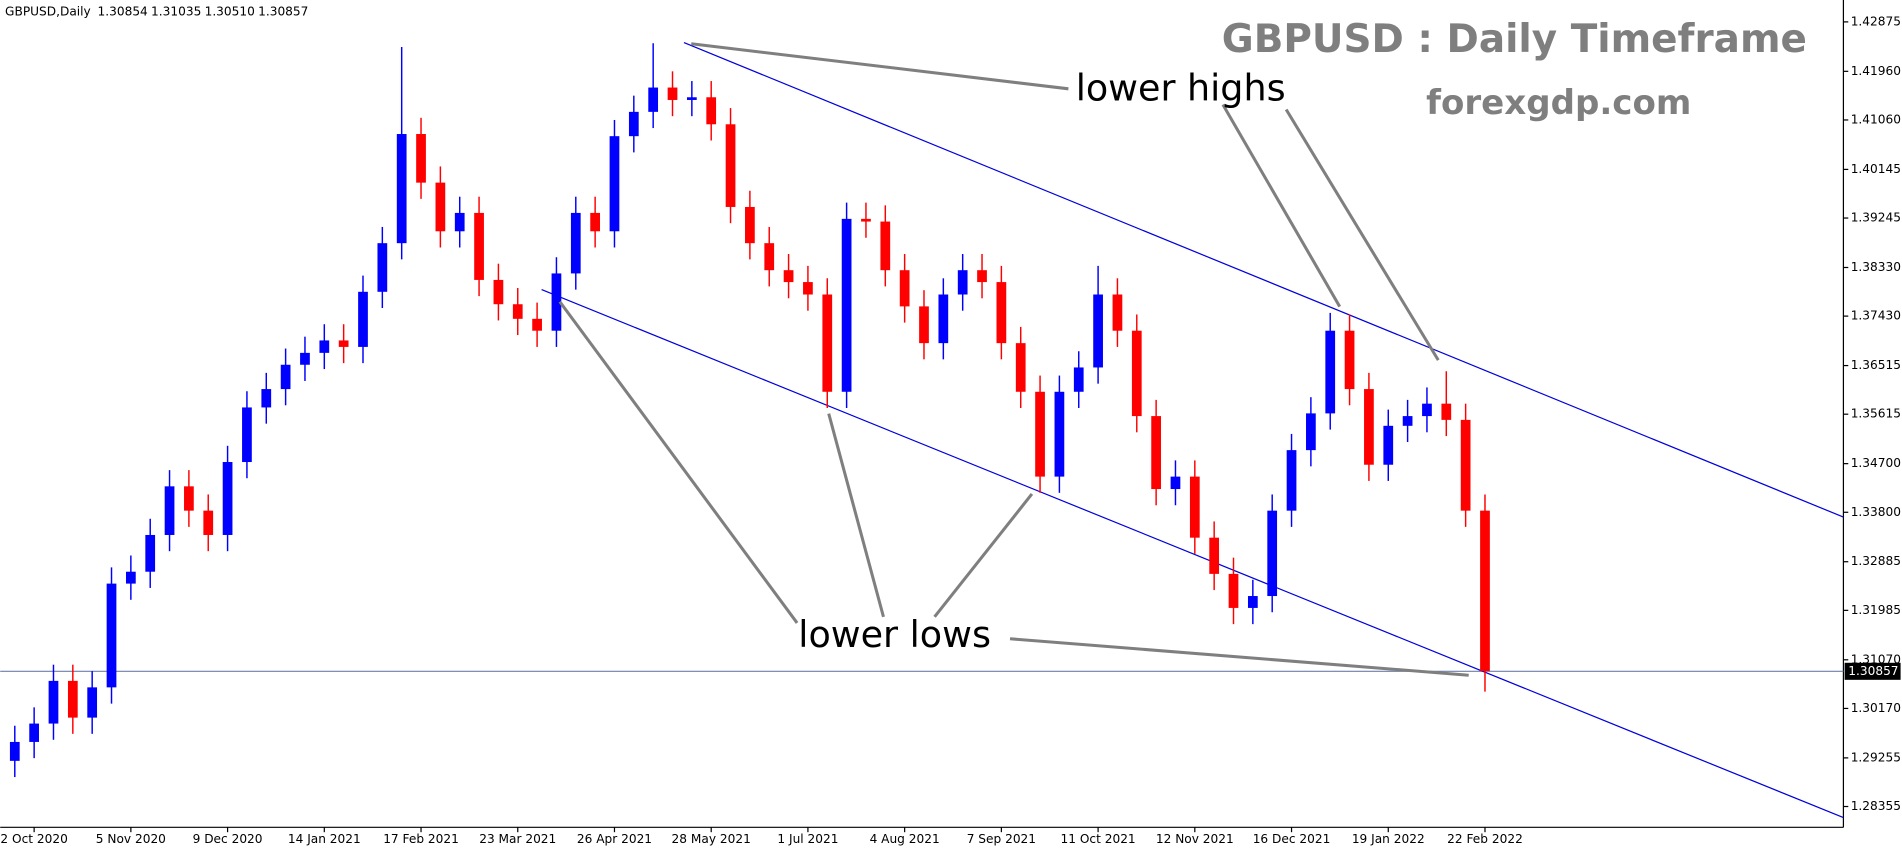  I want to click on y-tick-label: 1.41060, so click(1876, 119).